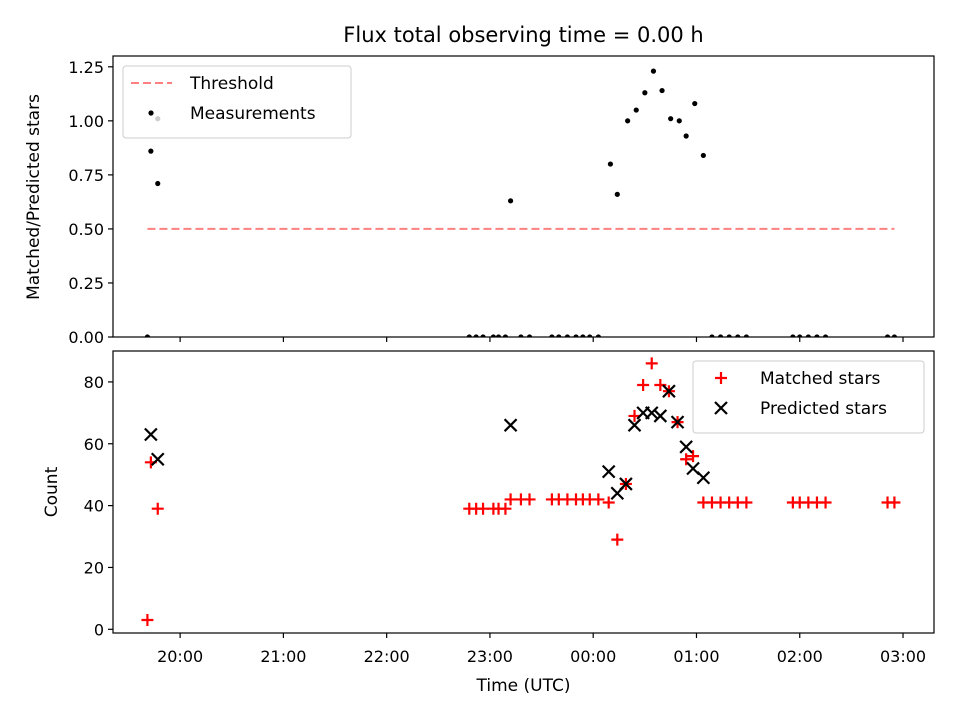 This screenshot has height=720, width=960. Describe the element at coordinates (86, 121) in the screenshot. I see `top-y-tick-label: 1.00` at that location.